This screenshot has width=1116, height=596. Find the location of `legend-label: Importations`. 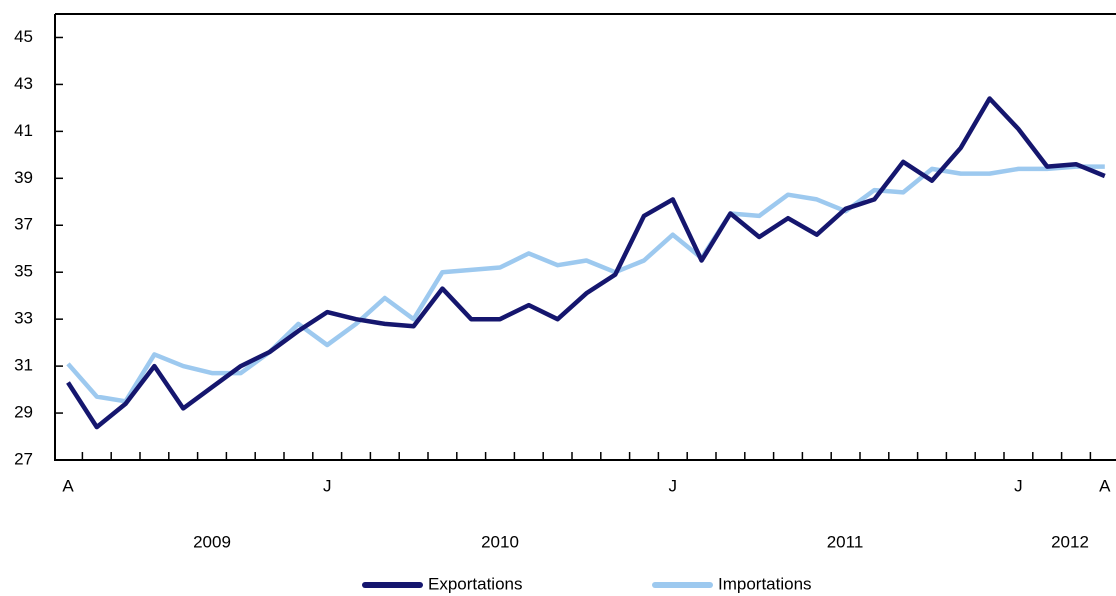

legend-label: Importations is located at coordinates (765, 583).